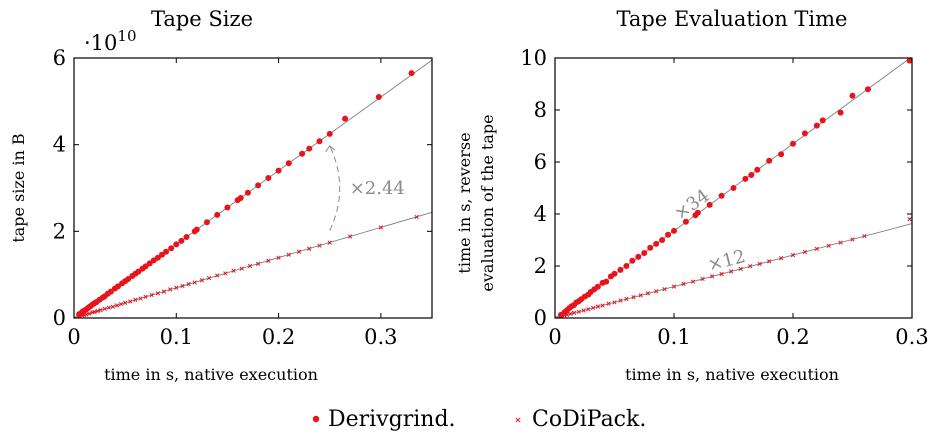 Image resolution: width=933 pixels, height=437 pixels. I want to click on legend-marker-derivgrind, so click(316, 419).